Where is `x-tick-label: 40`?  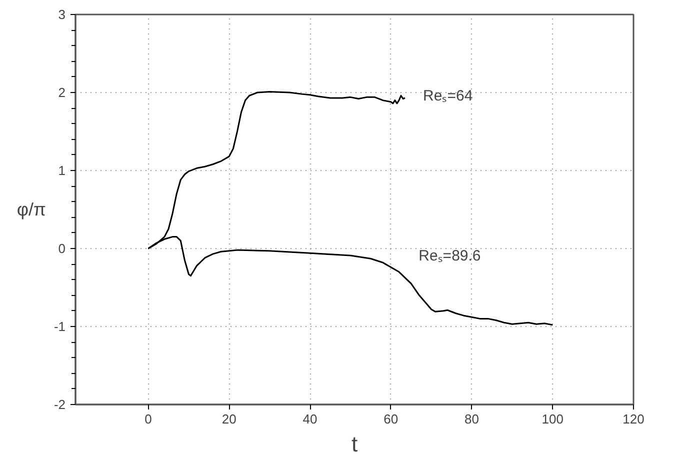 x-tick-label: 40 is located at coordinates (310, 419).